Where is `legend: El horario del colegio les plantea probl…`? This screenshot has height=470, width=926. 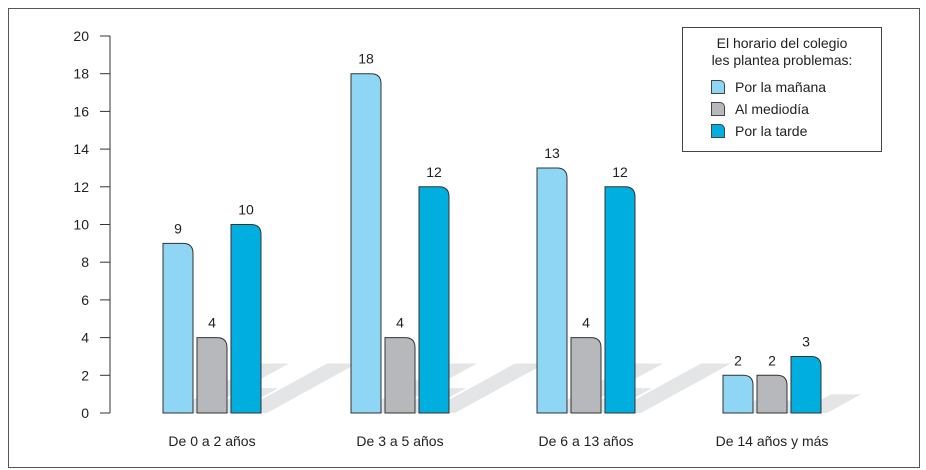
legend: El horario del colegio les plantea probl… is located at coordinates (782, 89).